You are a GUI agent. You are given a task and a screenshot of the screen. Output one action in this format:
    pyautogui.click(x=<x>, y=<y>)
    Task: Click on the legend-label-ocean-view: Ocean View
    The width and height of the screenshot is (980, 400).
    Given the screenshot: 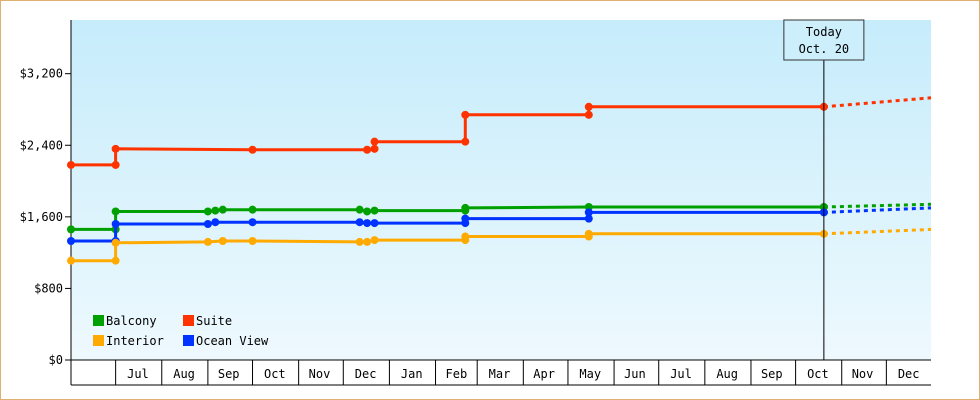 What is the action you would take?
    pyautogui.click(x=232, y=341)
    